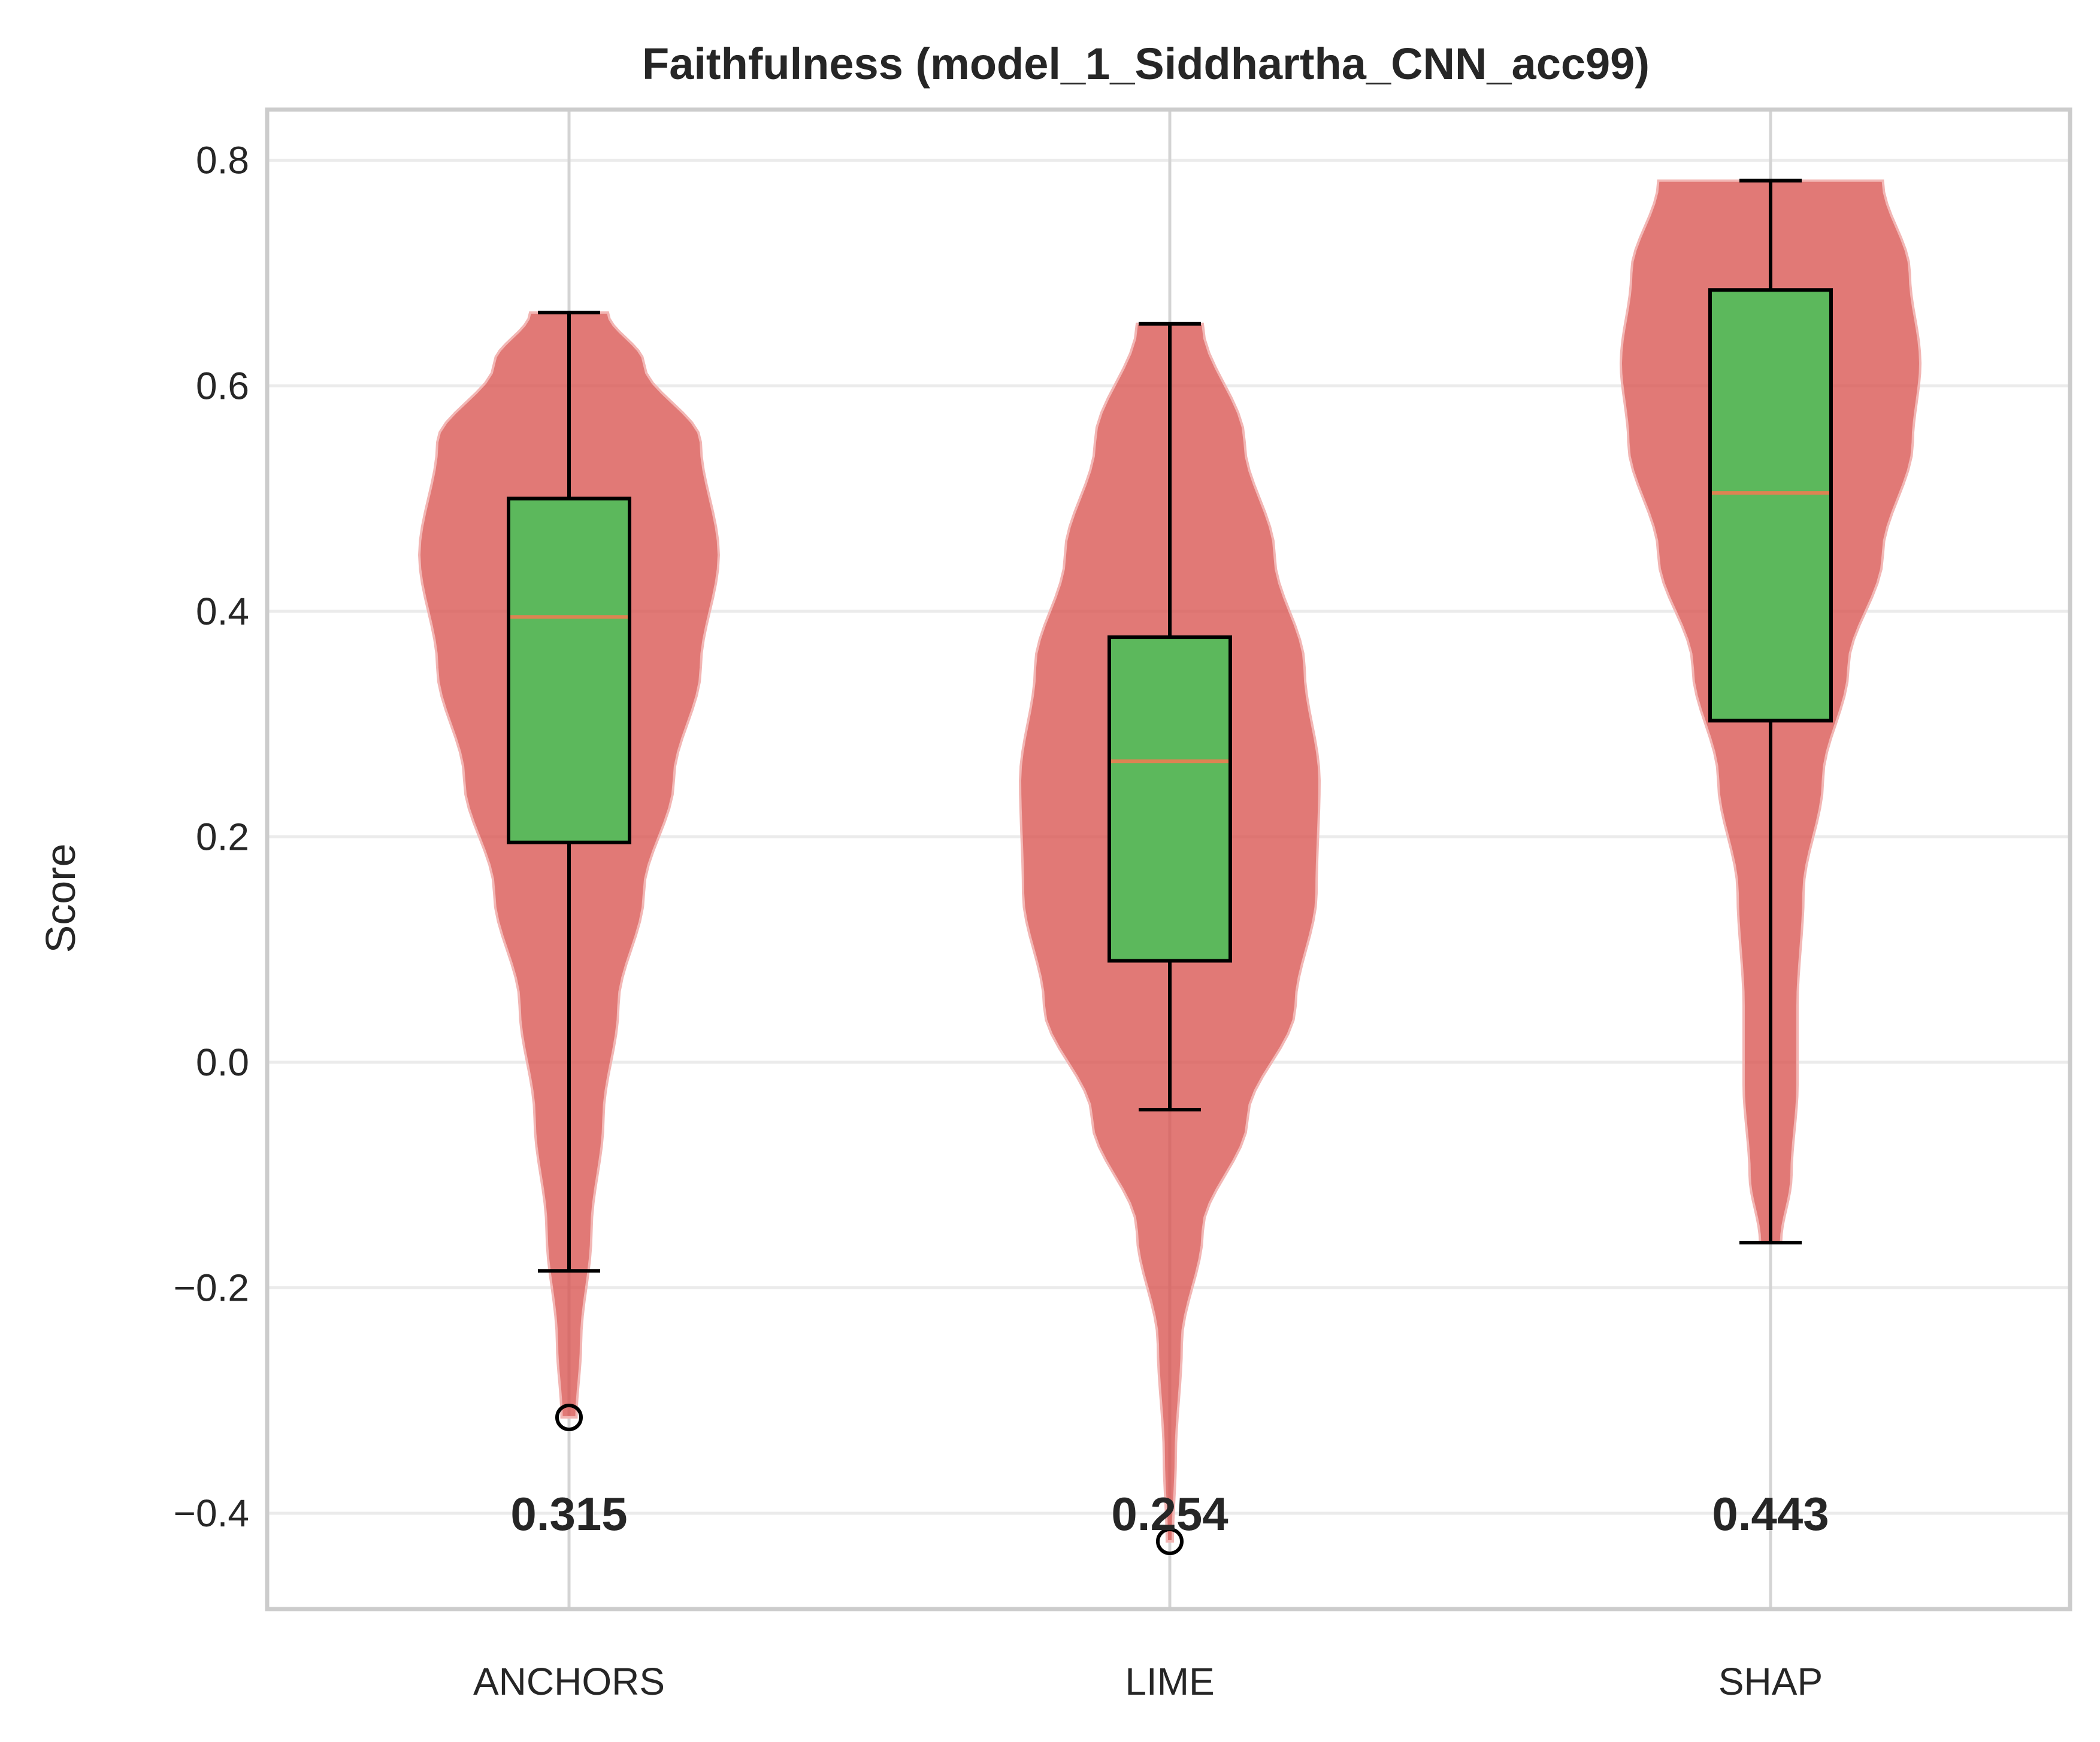 This screenshot has width=2100, height=1742. I want to click on mean-label-lime: 0.254, so click(1170, 1513).